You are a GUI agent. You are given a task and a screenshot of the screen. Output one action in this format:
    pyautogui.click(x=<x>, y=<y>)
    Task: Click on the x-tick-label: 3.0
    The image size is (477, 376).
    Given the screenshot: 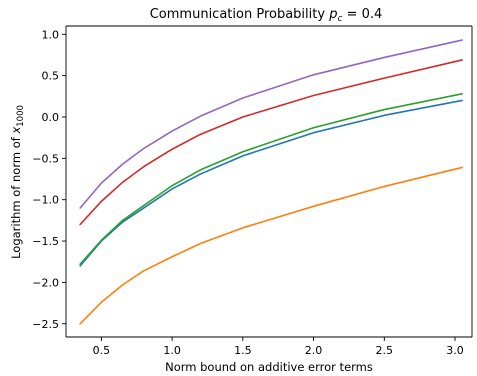 What is the action you would take?
    pyautogui.click(x=455, y=350)
    